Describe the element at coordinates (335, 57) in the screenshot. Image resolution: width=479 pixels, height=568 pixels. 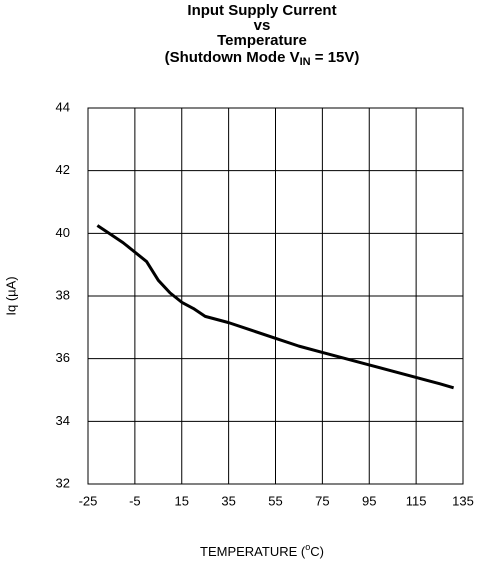
I see `title-part: = 15V)` at that location.